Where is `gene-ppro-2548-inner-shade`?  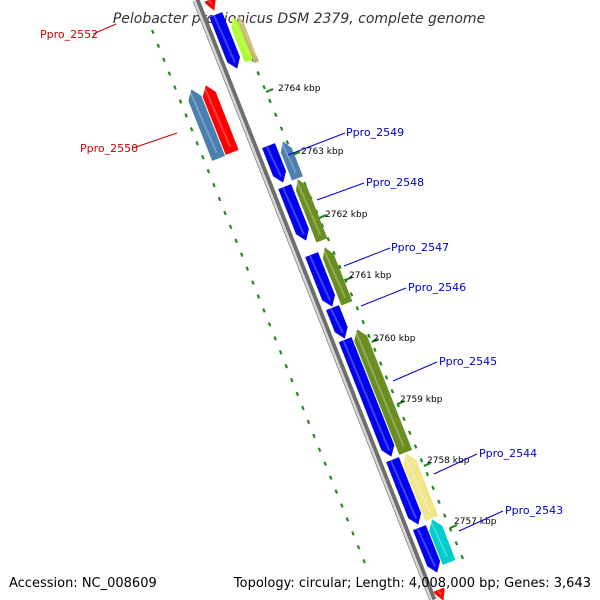
gene-ppro-2548-inner-shade is located at coordinates (293, 211).